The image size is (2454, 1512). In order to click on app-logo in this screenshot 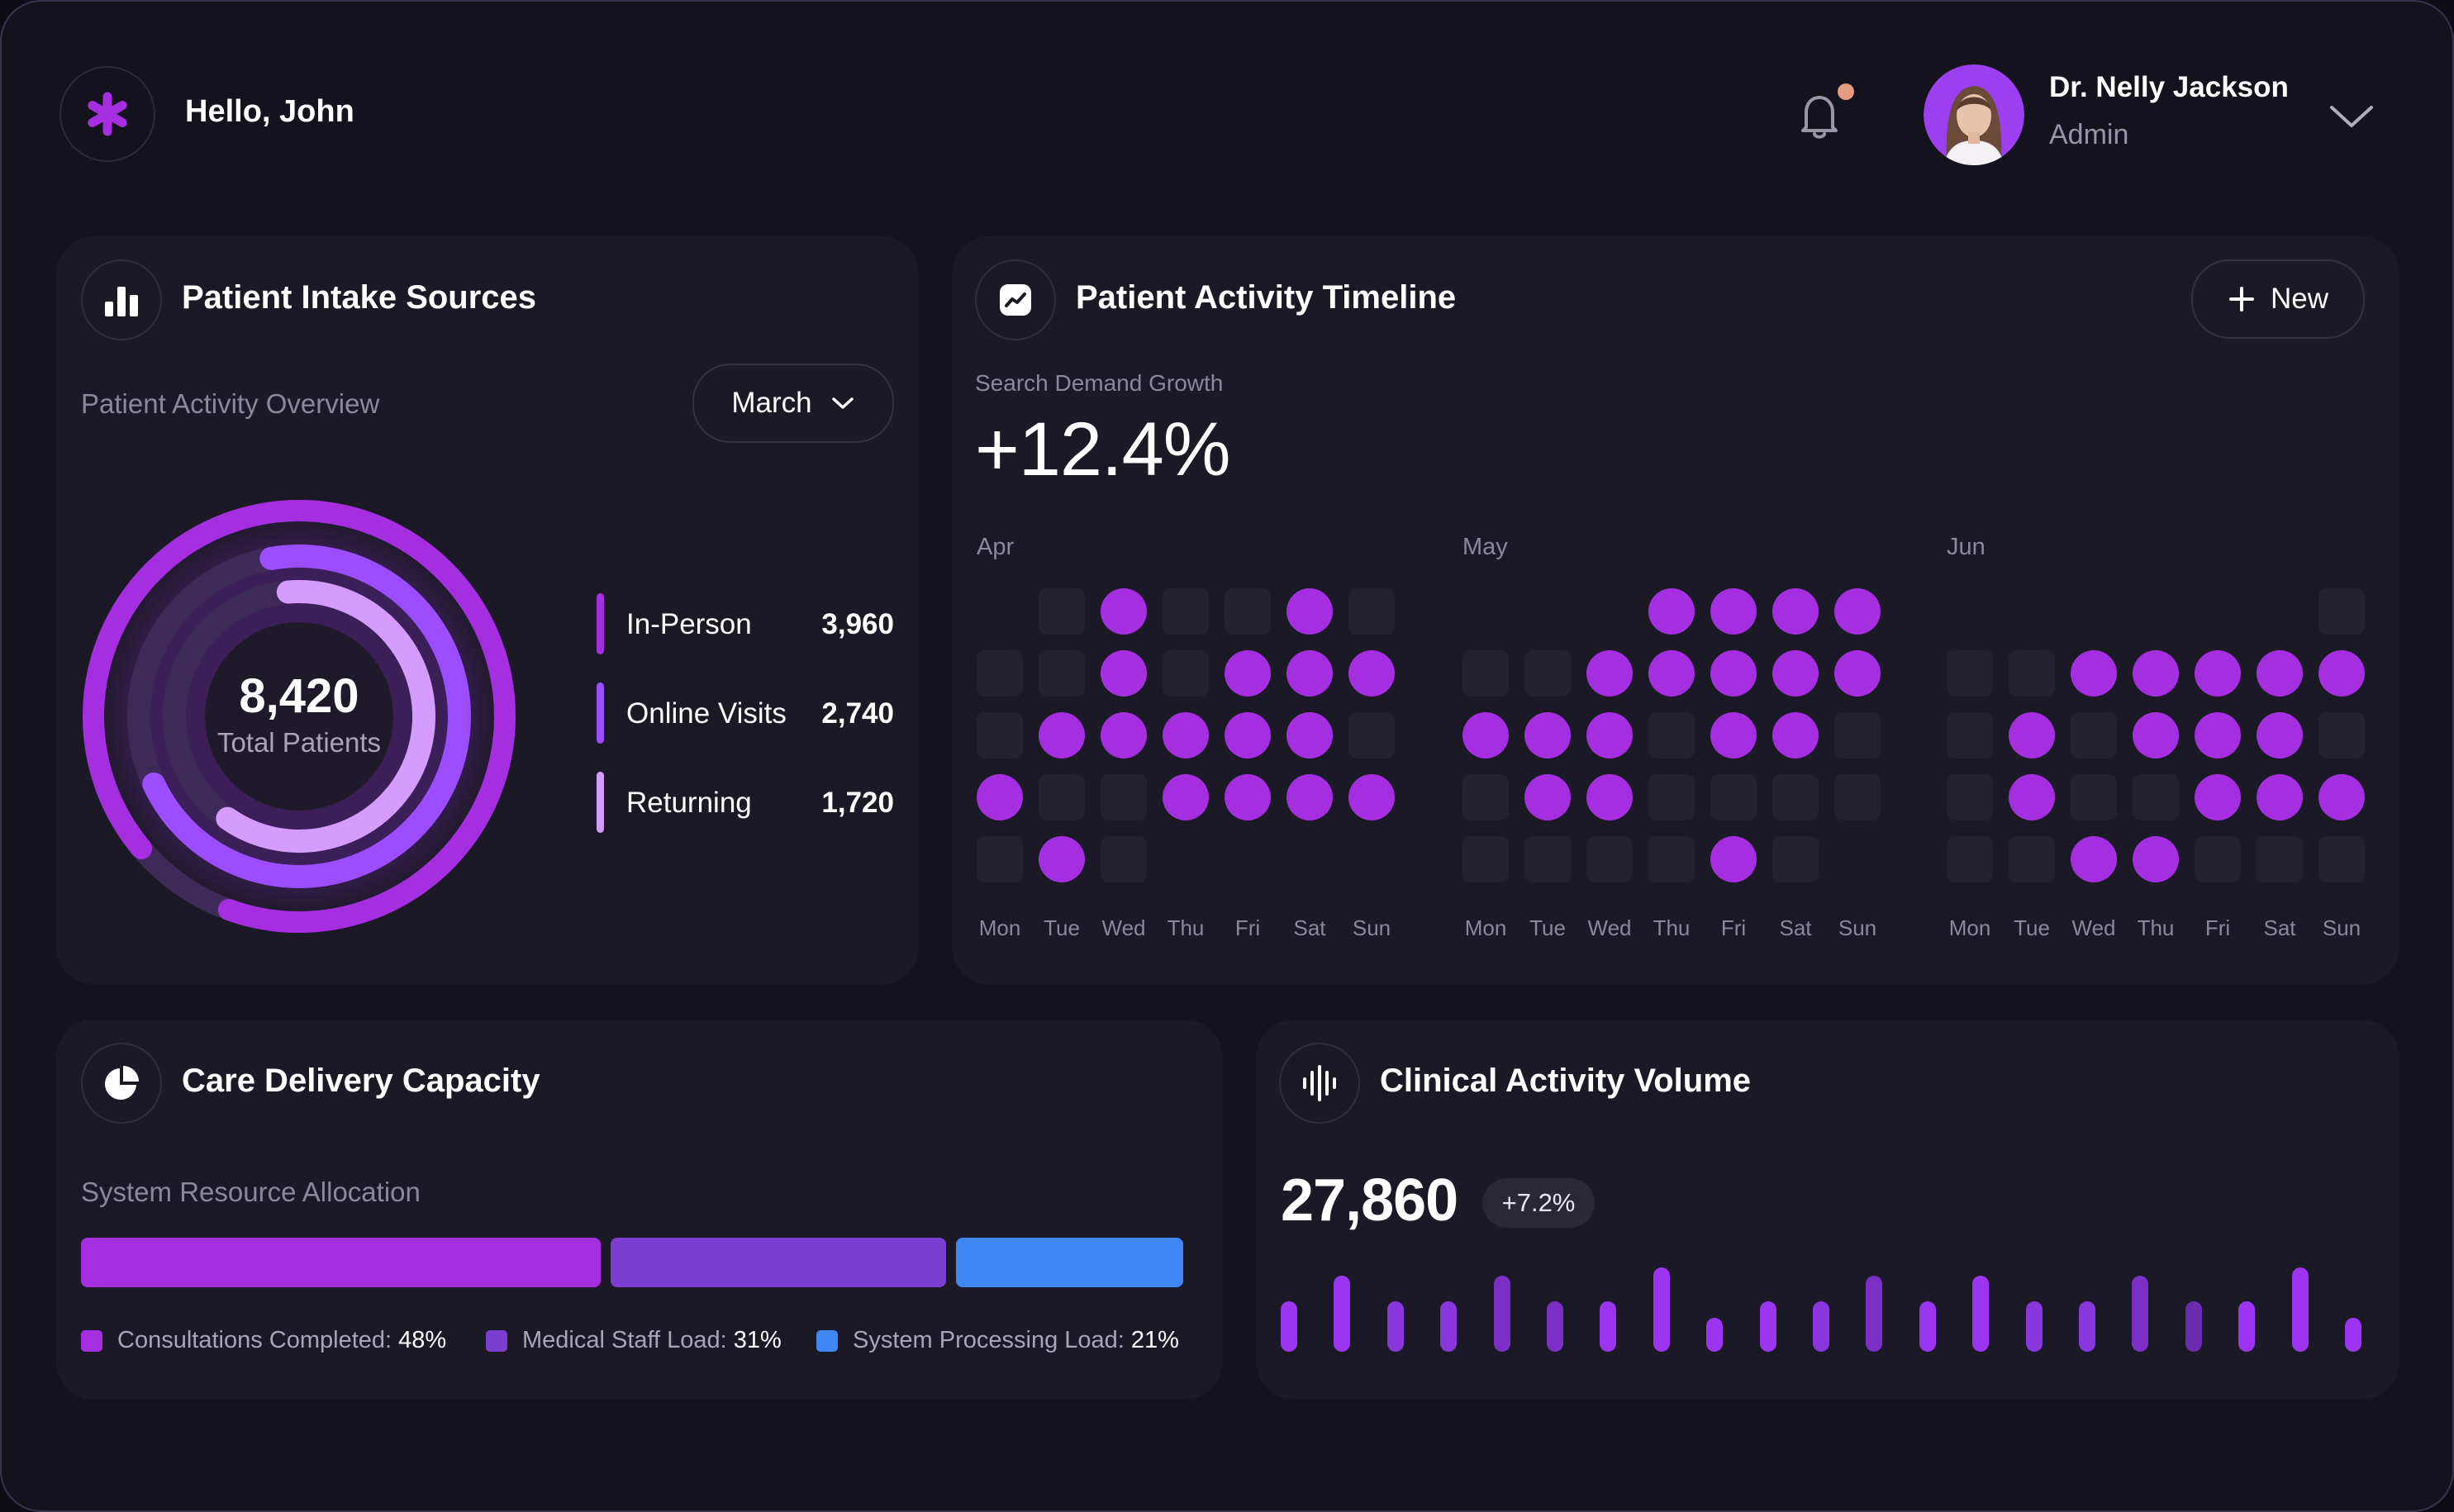, I will do `click(107, 114)`.